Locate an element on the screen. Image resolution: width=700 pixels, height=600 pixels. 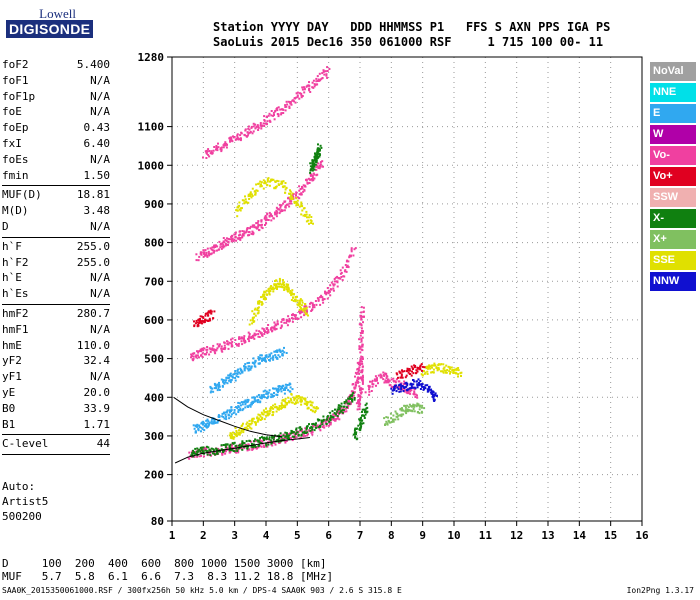
param-row: foEp 0.43 is located at coordinates (56, 128).